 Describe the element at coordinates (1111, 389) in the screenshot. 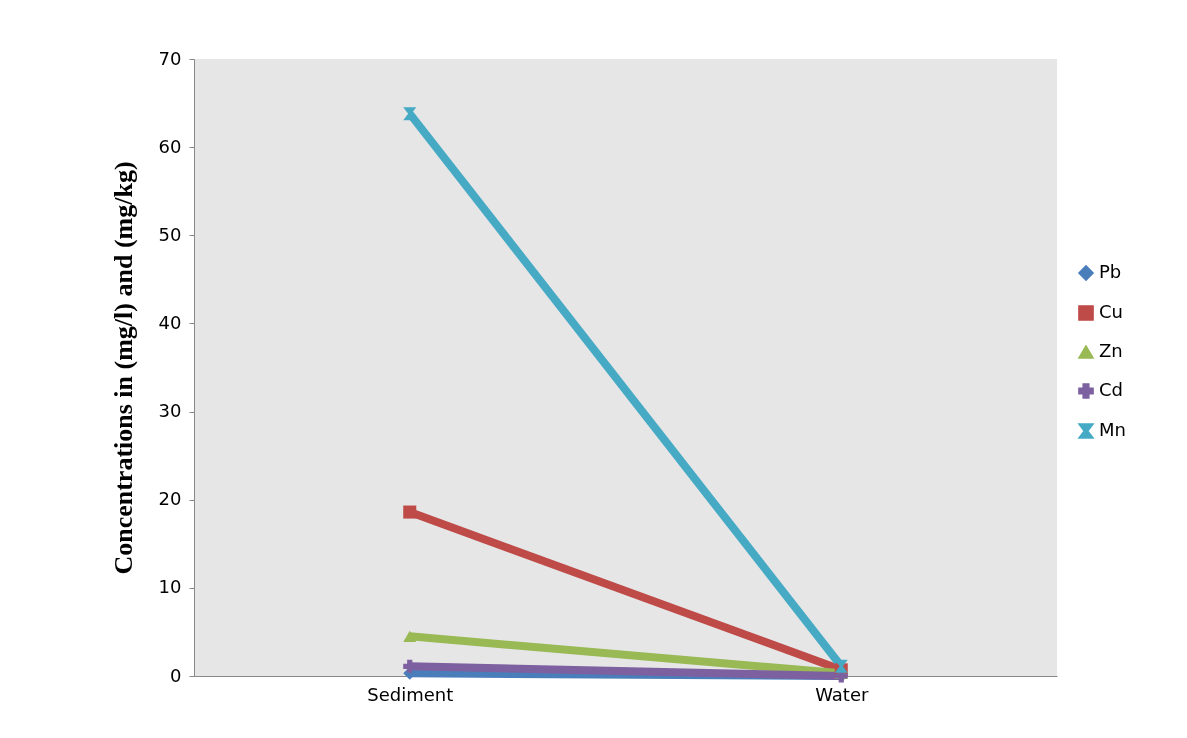

I see `legend-label: Cd` at that location.